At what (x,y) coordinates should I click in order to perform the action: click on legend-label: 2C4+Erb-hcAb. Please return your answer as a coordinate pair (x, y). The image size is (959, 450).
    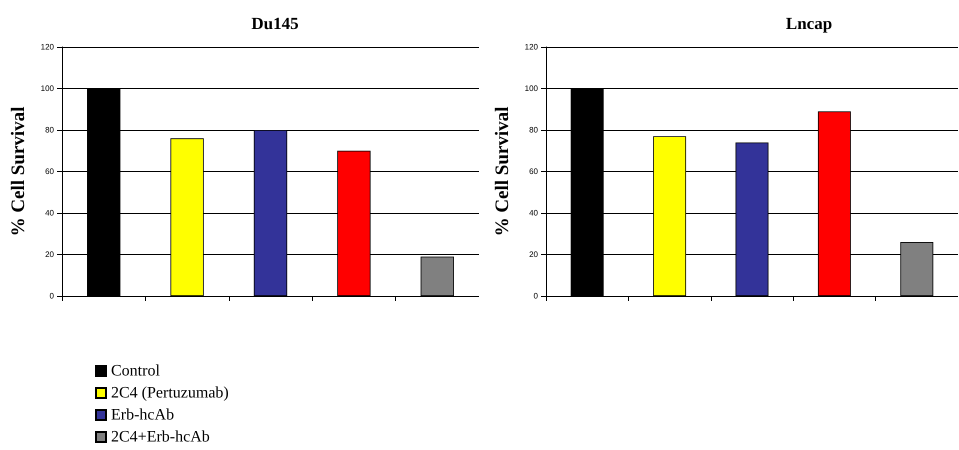
    Looking at the image, I should click on (160, 437).